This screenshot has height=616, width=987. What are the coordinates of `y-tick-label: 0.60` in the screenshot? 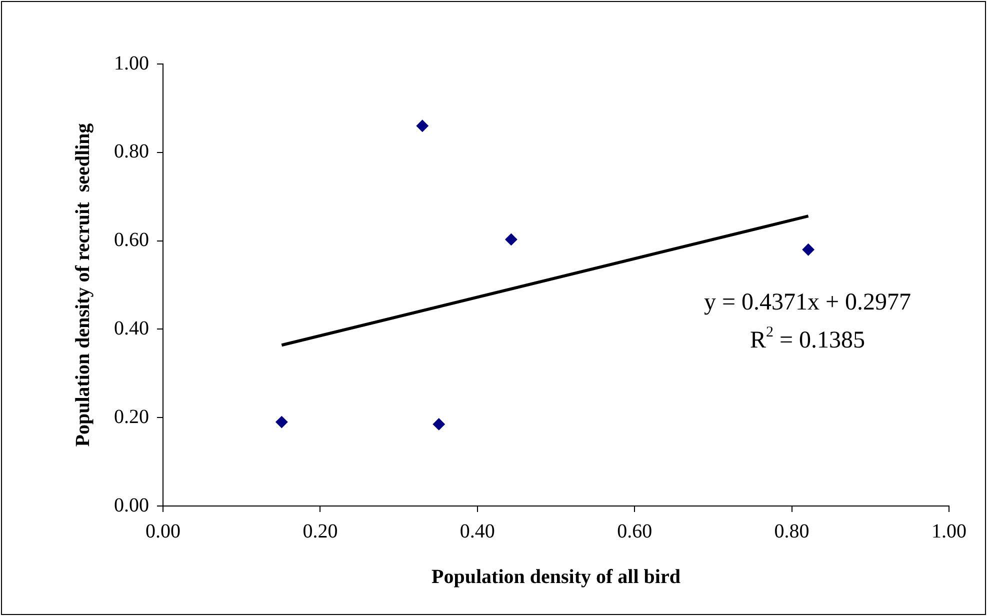 It's located at (131, 240).